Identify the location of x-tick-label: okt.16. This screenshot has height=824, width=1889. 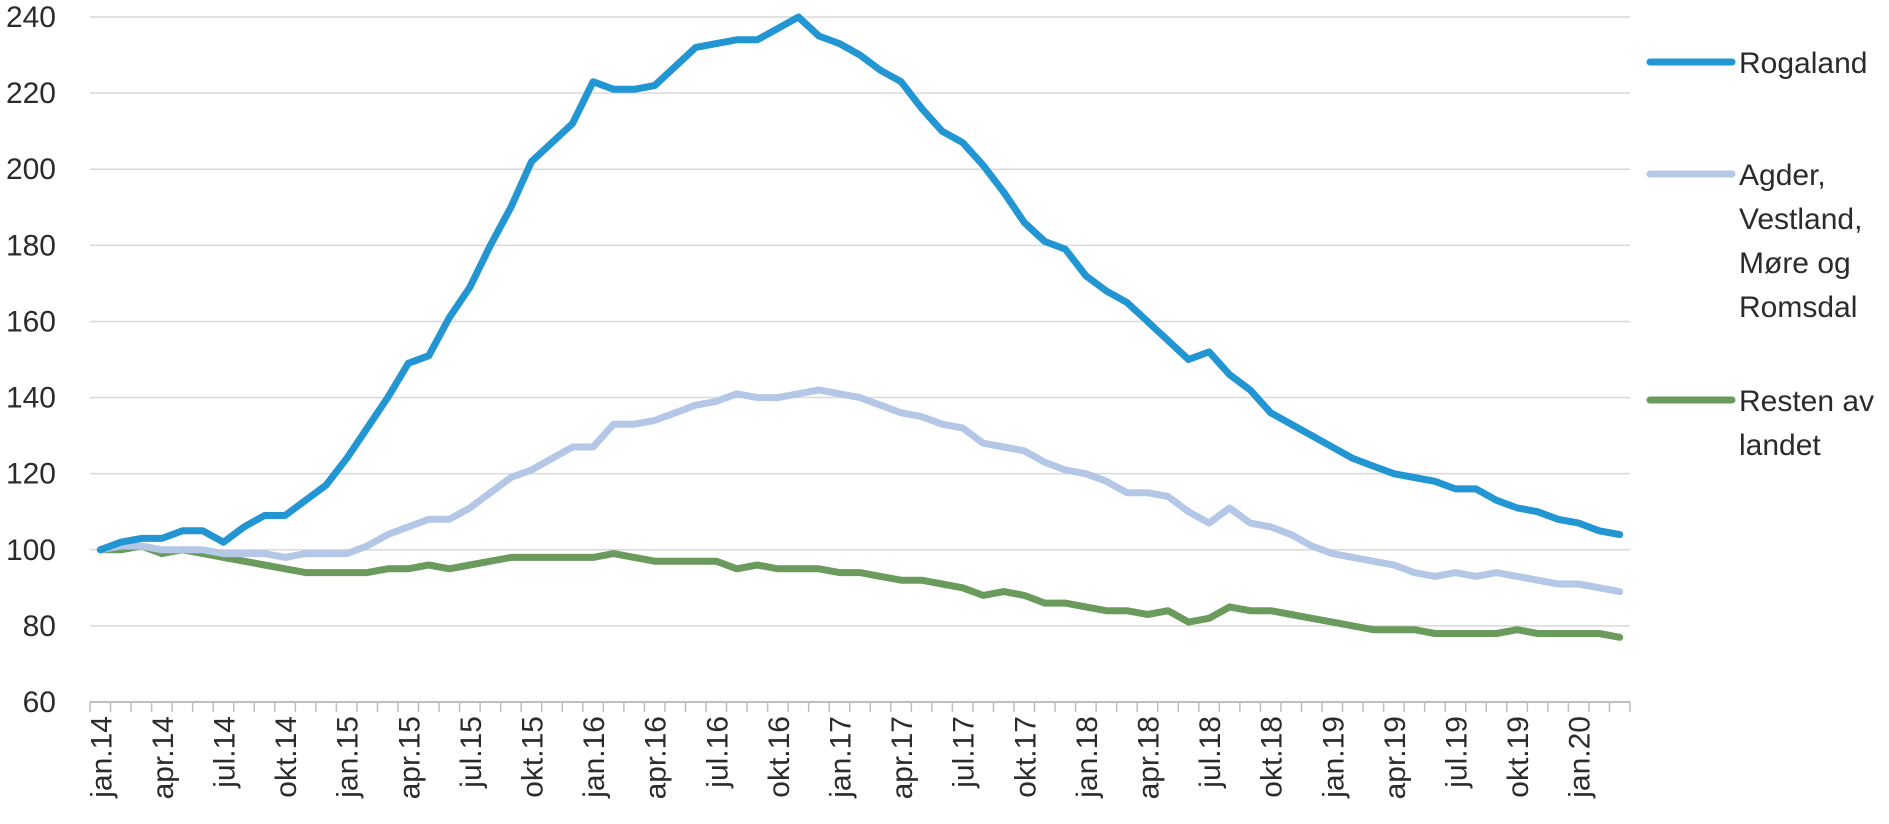
(779, 757).